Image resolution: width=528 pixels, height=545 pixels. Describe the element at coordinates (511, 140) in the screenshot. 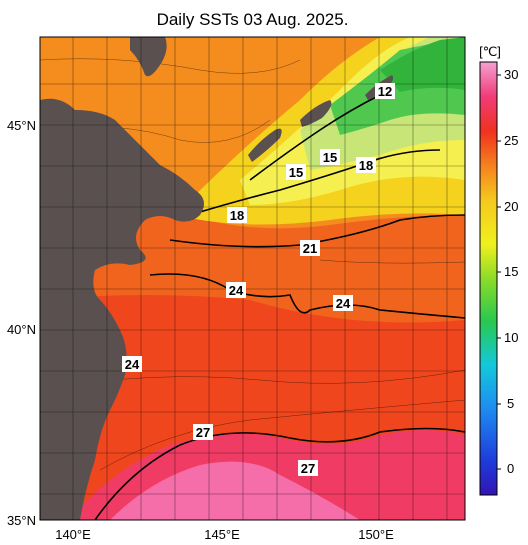

I see `colorbar-tick: 25` at that location.